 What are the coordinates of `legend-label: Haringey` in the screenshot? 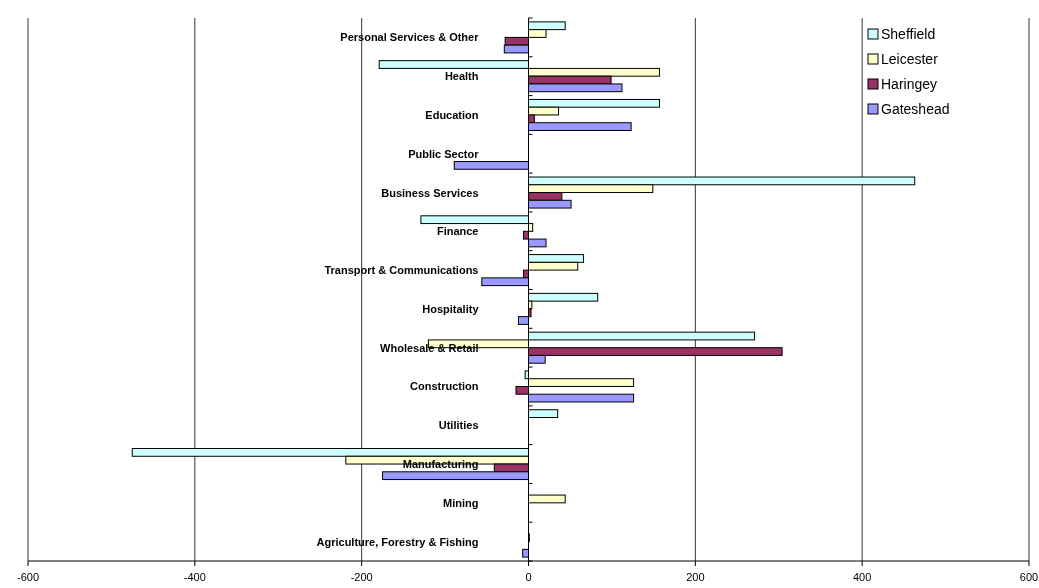 It's located at (909, 84).